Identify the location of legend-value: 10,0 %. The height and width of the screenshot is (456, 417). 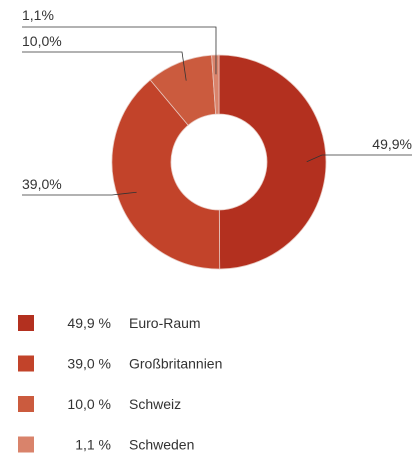
(89, 404).